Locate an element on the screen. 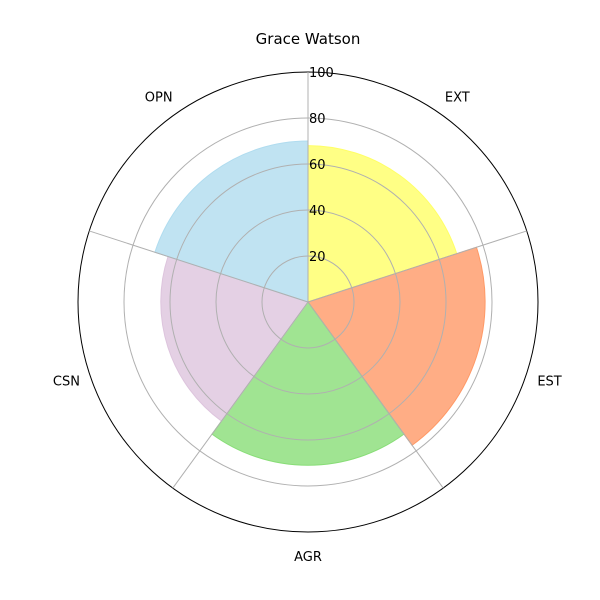  r-tick-label: 20 is located at coordinates (317, 257).